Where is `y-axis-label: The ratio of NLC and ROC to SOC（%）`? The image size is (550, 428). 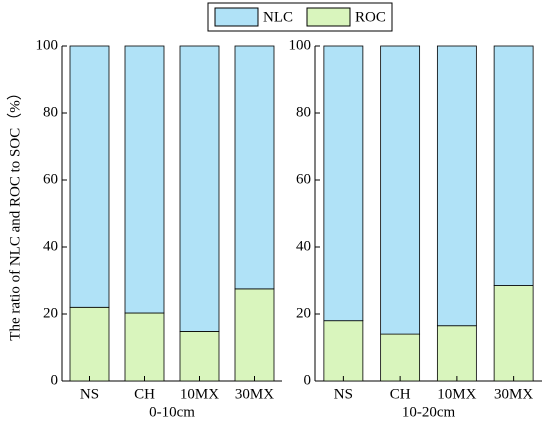
y-axis-label: The ratio of NLC and ROC to SOC（%） is located at coordinates (14, 212).